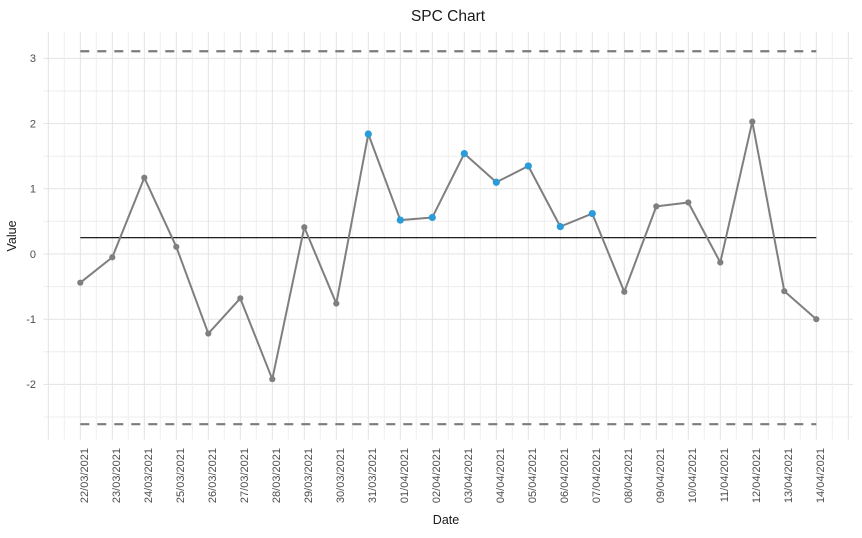 The width and height of the screenshot is (862, 538). I want to click on x-tick-label: 14/04/2021, so click(821, 475).